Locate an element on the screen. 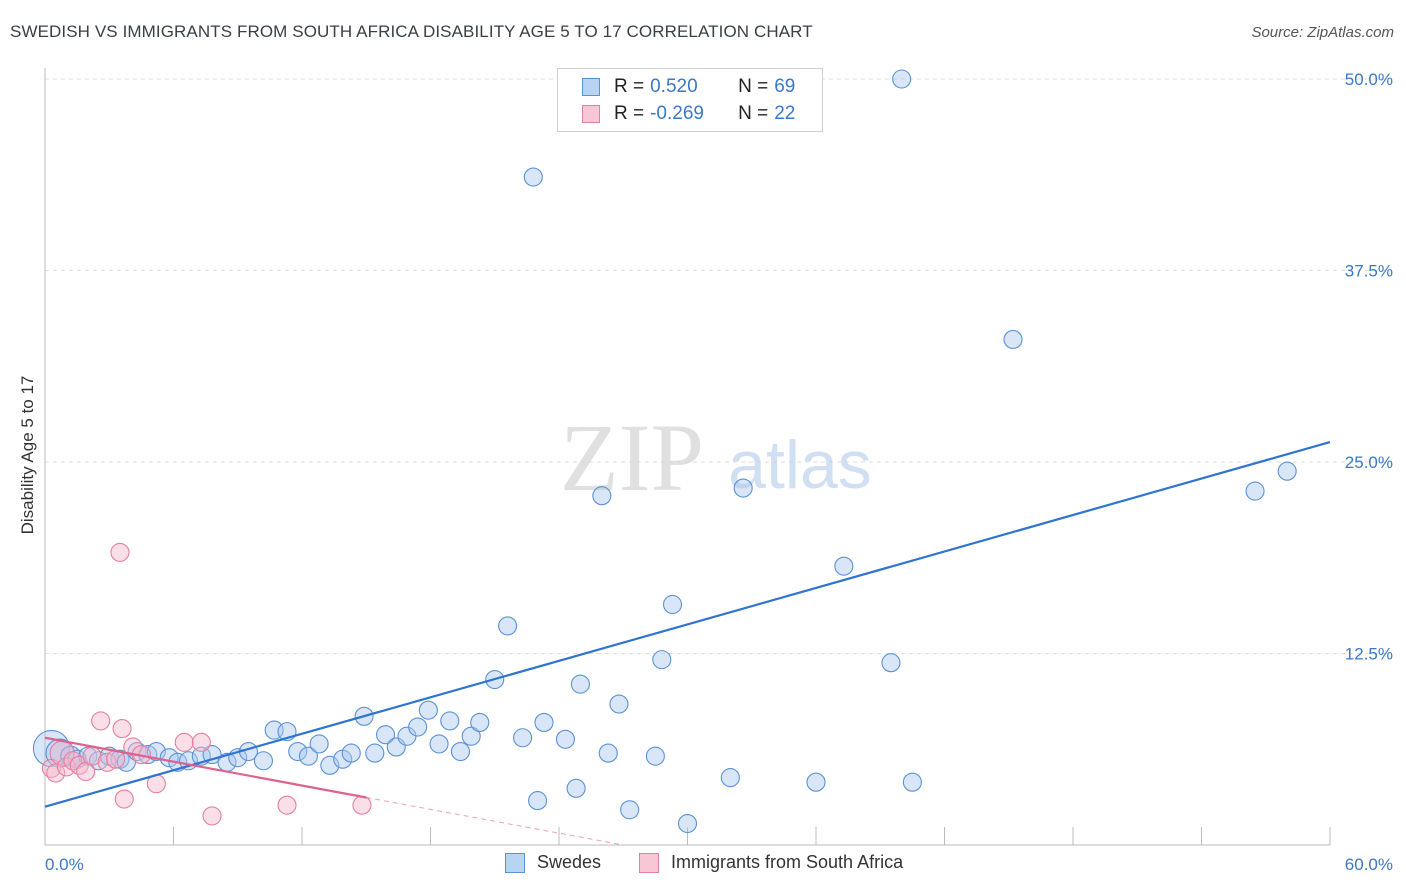 The height and width of the screenshot is (892, 1406). legend-item-immigrants: Immigrants from South Africa is located at coordinates (771, 862).